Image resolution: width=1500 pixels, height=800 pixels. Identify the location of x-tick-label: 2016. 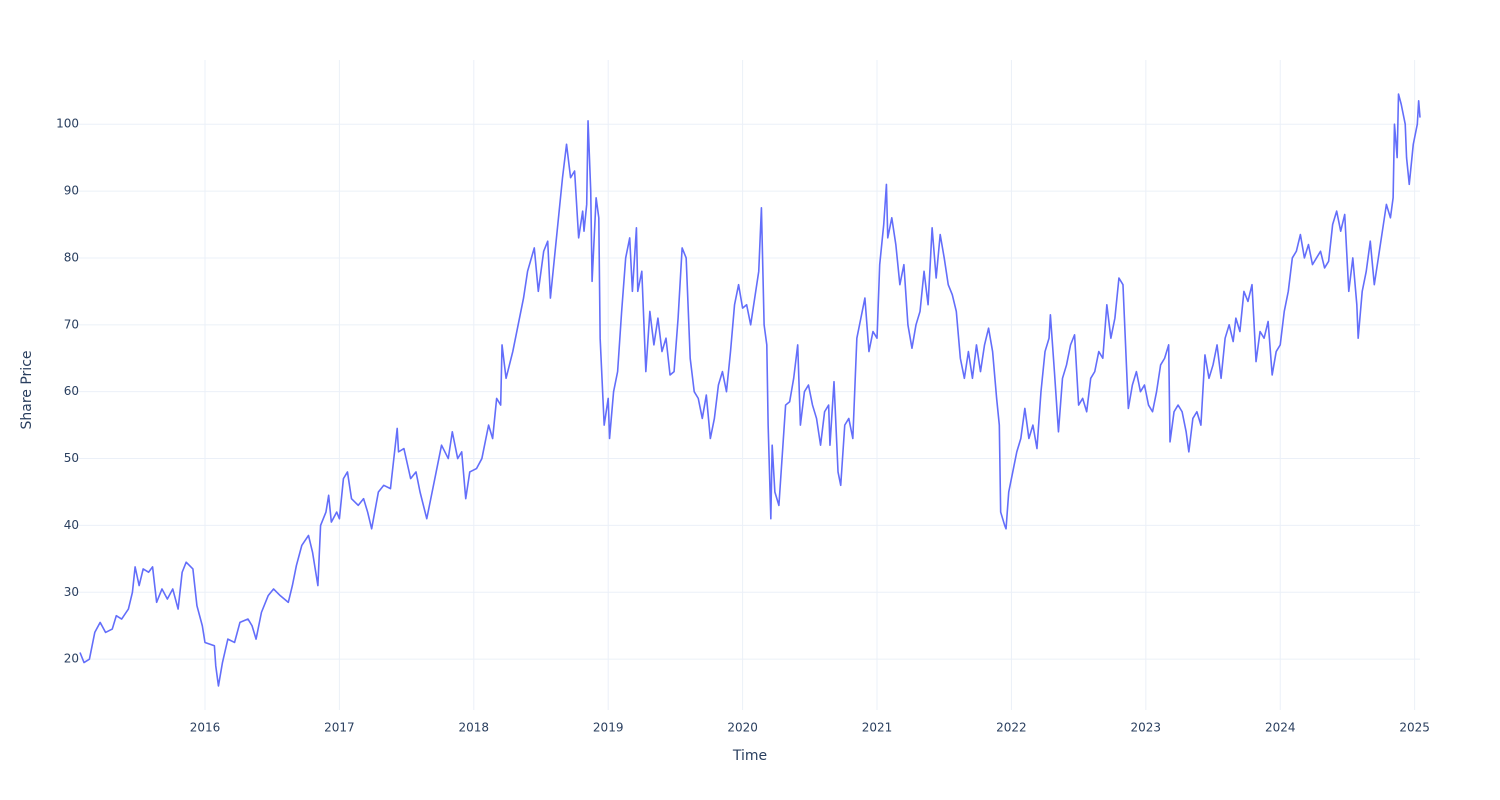
(205, 728).